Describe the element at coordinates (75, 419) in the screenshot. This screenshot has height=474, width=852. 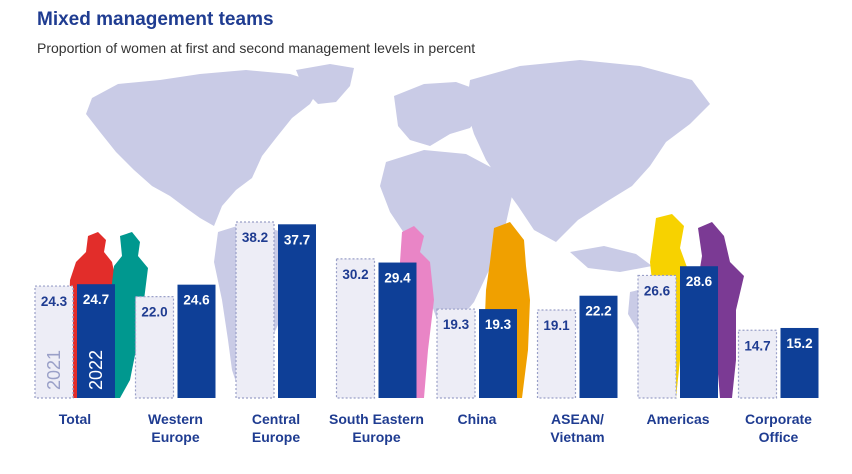
I see `category-label: Total` at that location.